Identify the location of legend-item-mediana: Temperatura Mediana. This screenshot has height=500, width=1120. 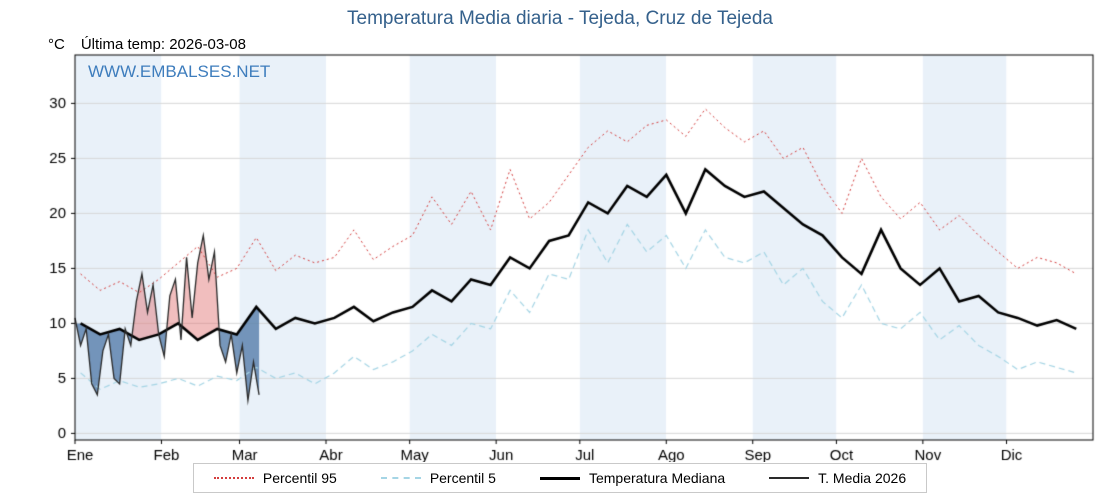
(632, 478).